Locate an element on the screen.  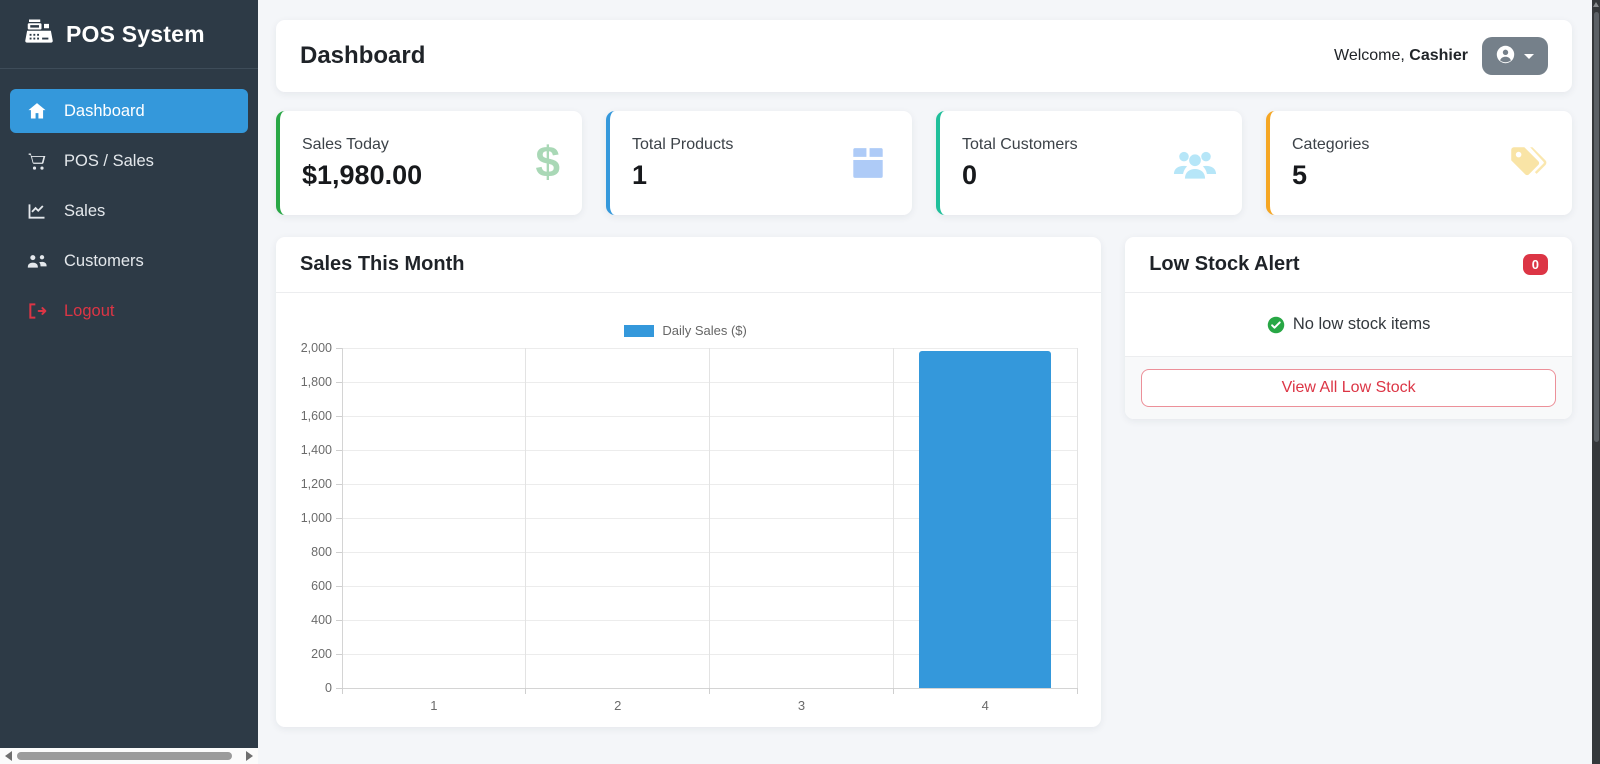
y-tick-label: 0 is located at coordinates (328, 688).